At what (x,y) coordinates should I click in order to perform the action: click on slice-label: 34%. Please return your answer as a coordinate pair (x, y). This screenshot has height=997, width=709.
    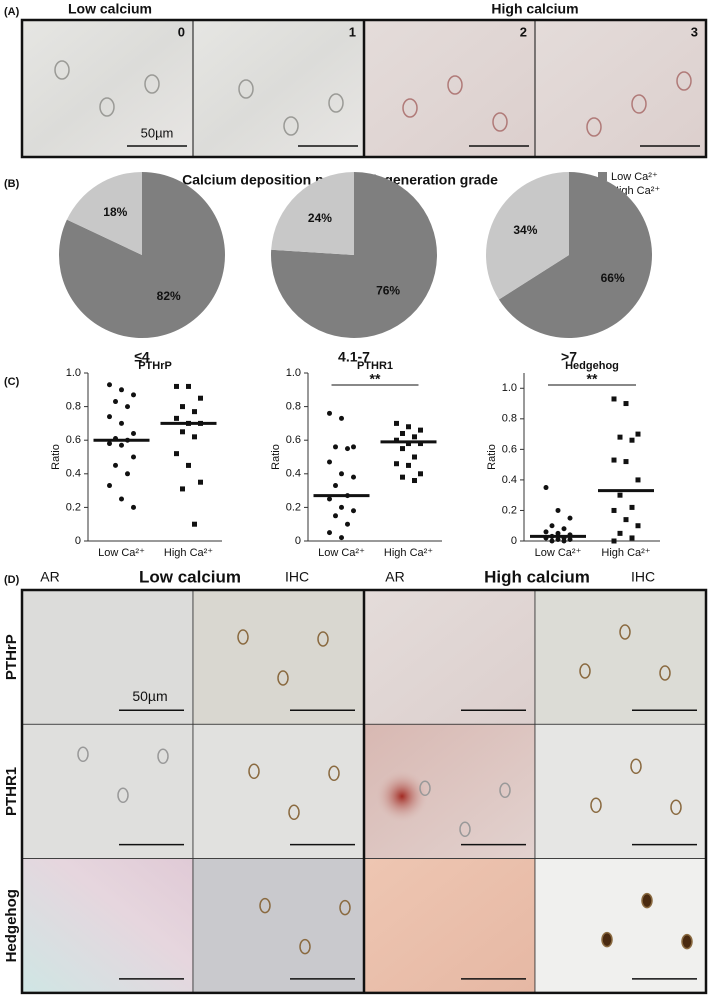
    Looking at the image, I should click on (525, 230).